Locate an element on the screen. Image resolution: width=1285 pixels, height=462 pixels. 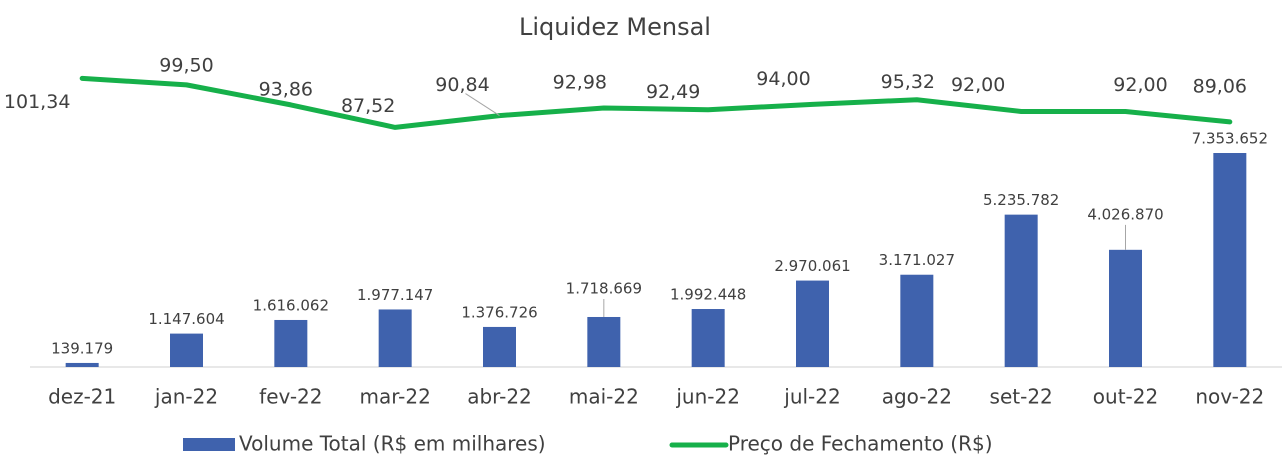
data-label: 2.970.061 is located at coordinates (812, 266).